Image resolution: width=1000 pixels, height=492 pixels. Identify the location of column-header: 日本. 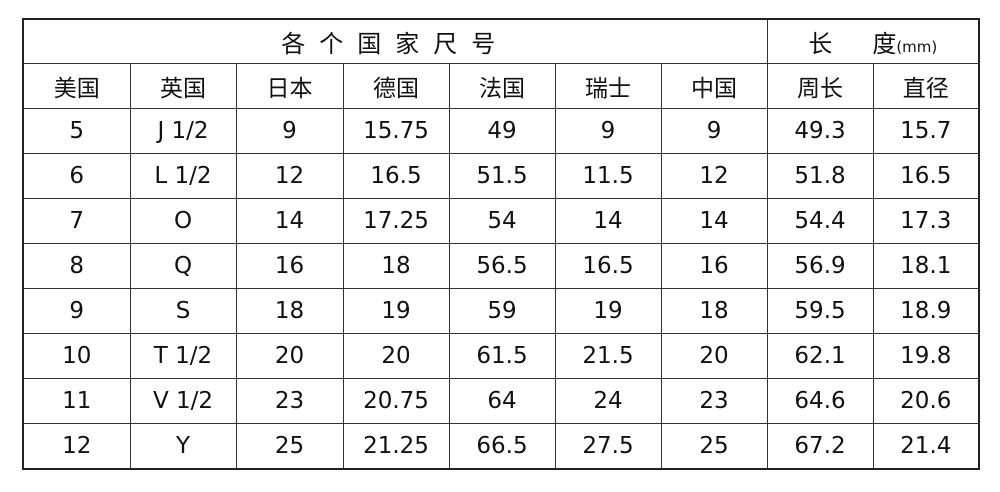
(289, 86).